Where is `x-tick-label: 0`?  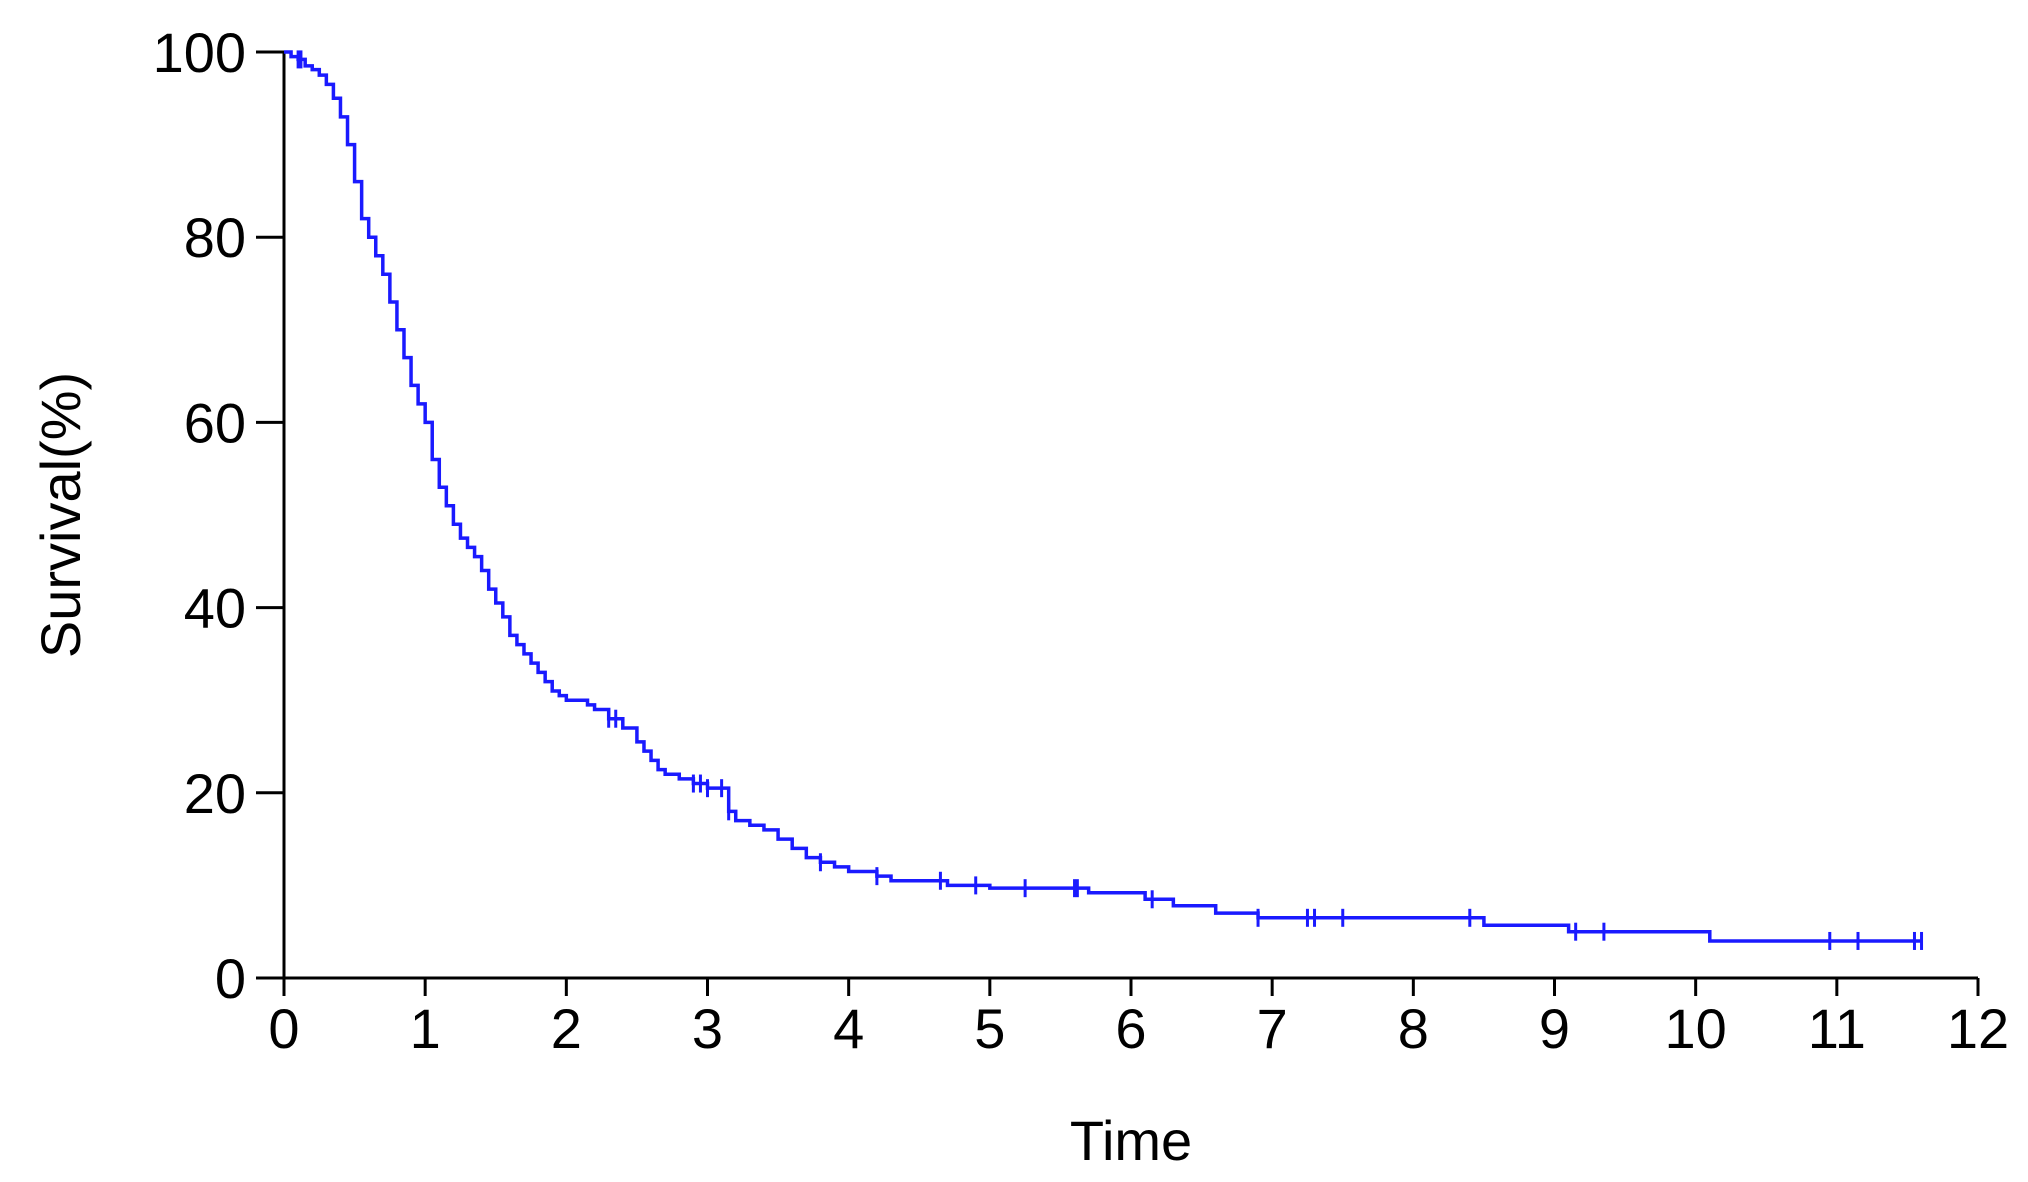 x-tick-label: 0 is located at coordinates (283, 1028).